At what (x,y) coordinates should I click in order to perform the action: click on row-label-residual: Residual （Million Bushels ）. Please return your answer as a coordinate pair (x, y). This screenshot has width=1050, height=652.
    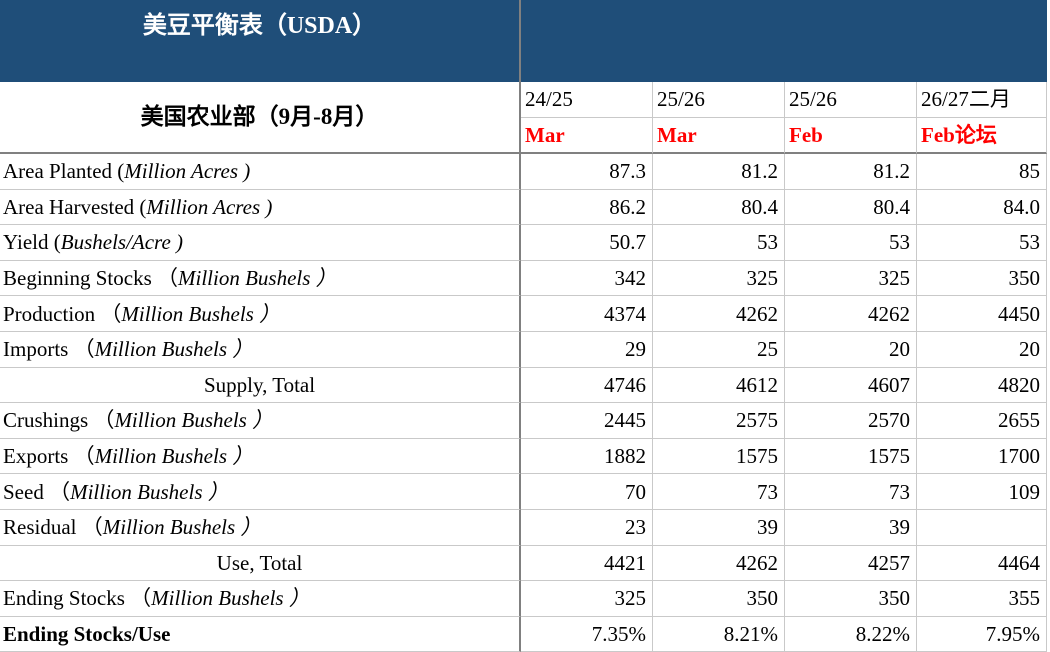
    Looking at the image, I should click on (260, 527).